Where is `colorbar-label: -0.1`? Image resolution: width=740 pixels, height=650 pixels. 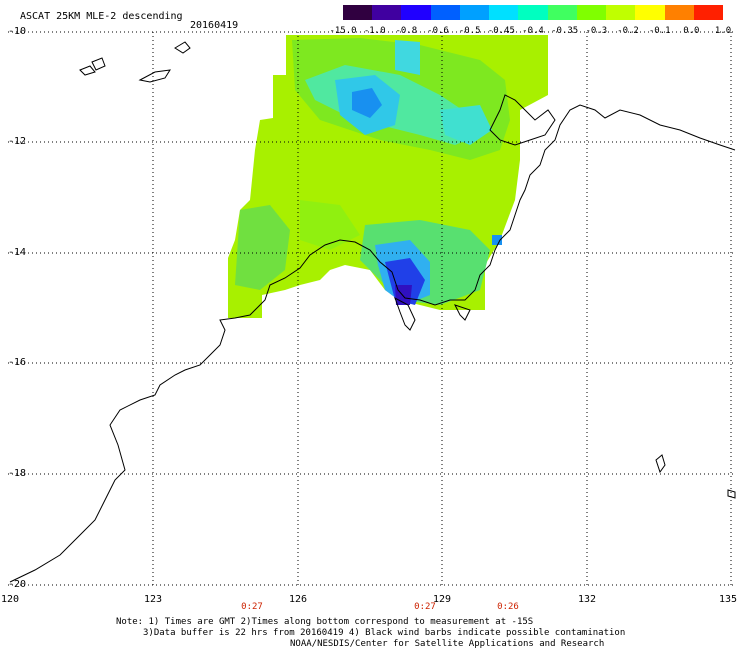 colorbar-label: -0.1 is located at coordinates (659, 31).